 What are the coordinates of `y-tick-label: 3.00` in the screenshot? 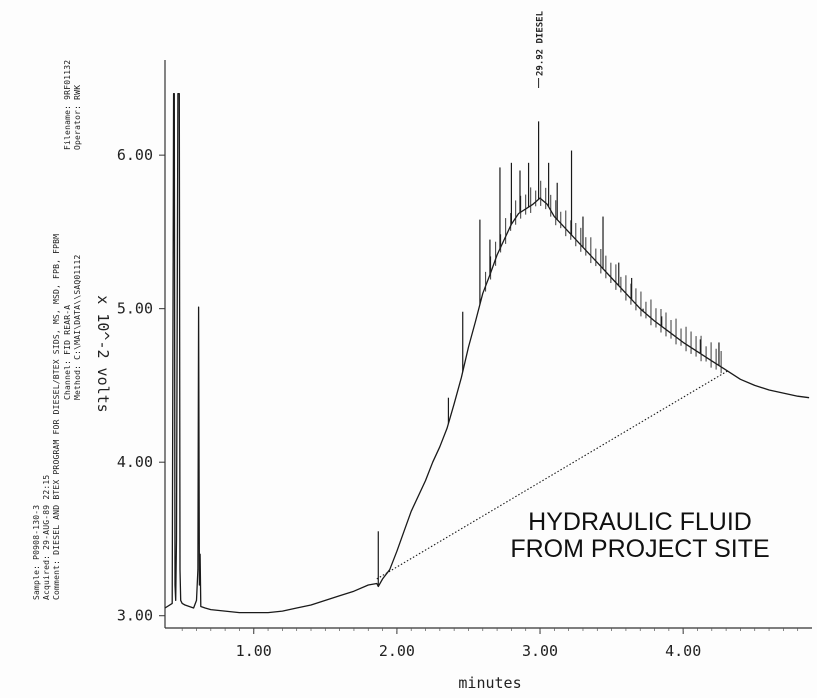 It's located at (135, 616).